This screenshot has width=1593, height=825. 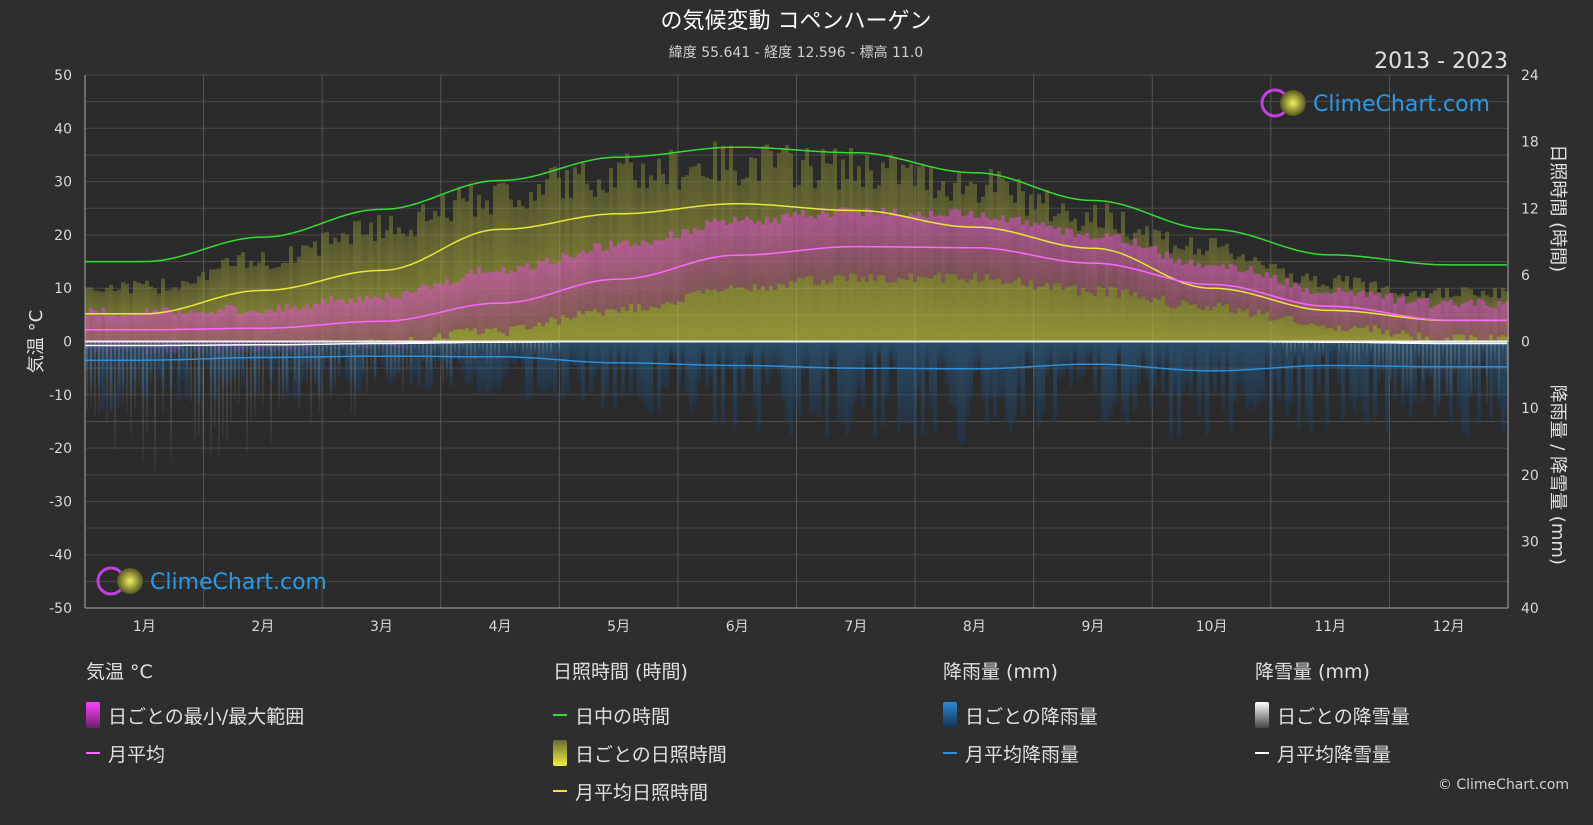 I want to click on y-axis-right-bottom-label: 降雨量 / 降雪量 (mm), so click(x=1557, y=475).